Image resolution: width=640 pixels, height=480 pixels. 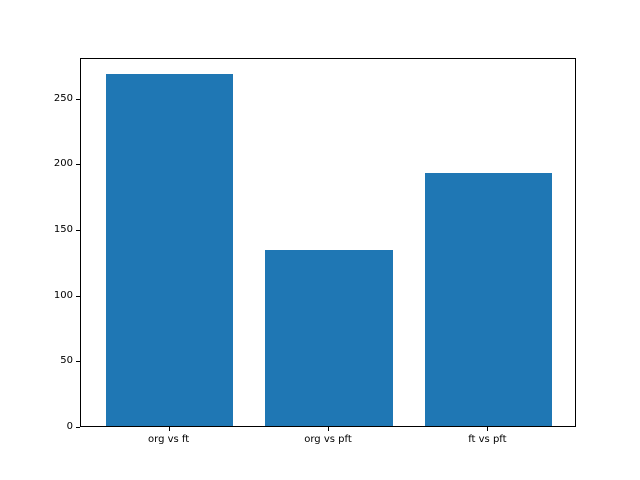 I want to click on bar-ft-vs-pft, so click(x=488, y=299).